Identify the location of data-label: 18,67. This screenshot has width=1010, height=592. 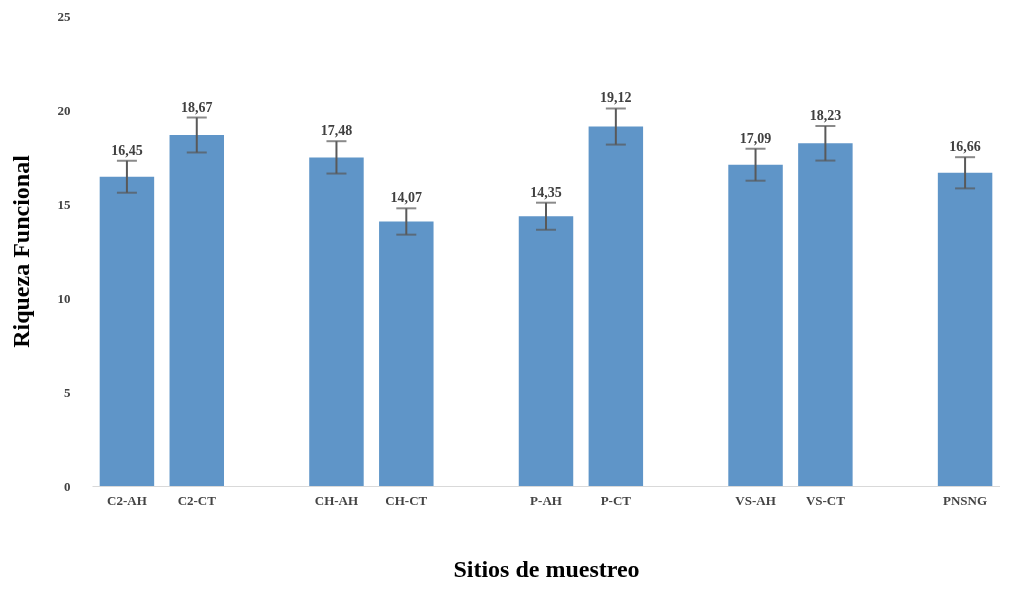
(197, 107).